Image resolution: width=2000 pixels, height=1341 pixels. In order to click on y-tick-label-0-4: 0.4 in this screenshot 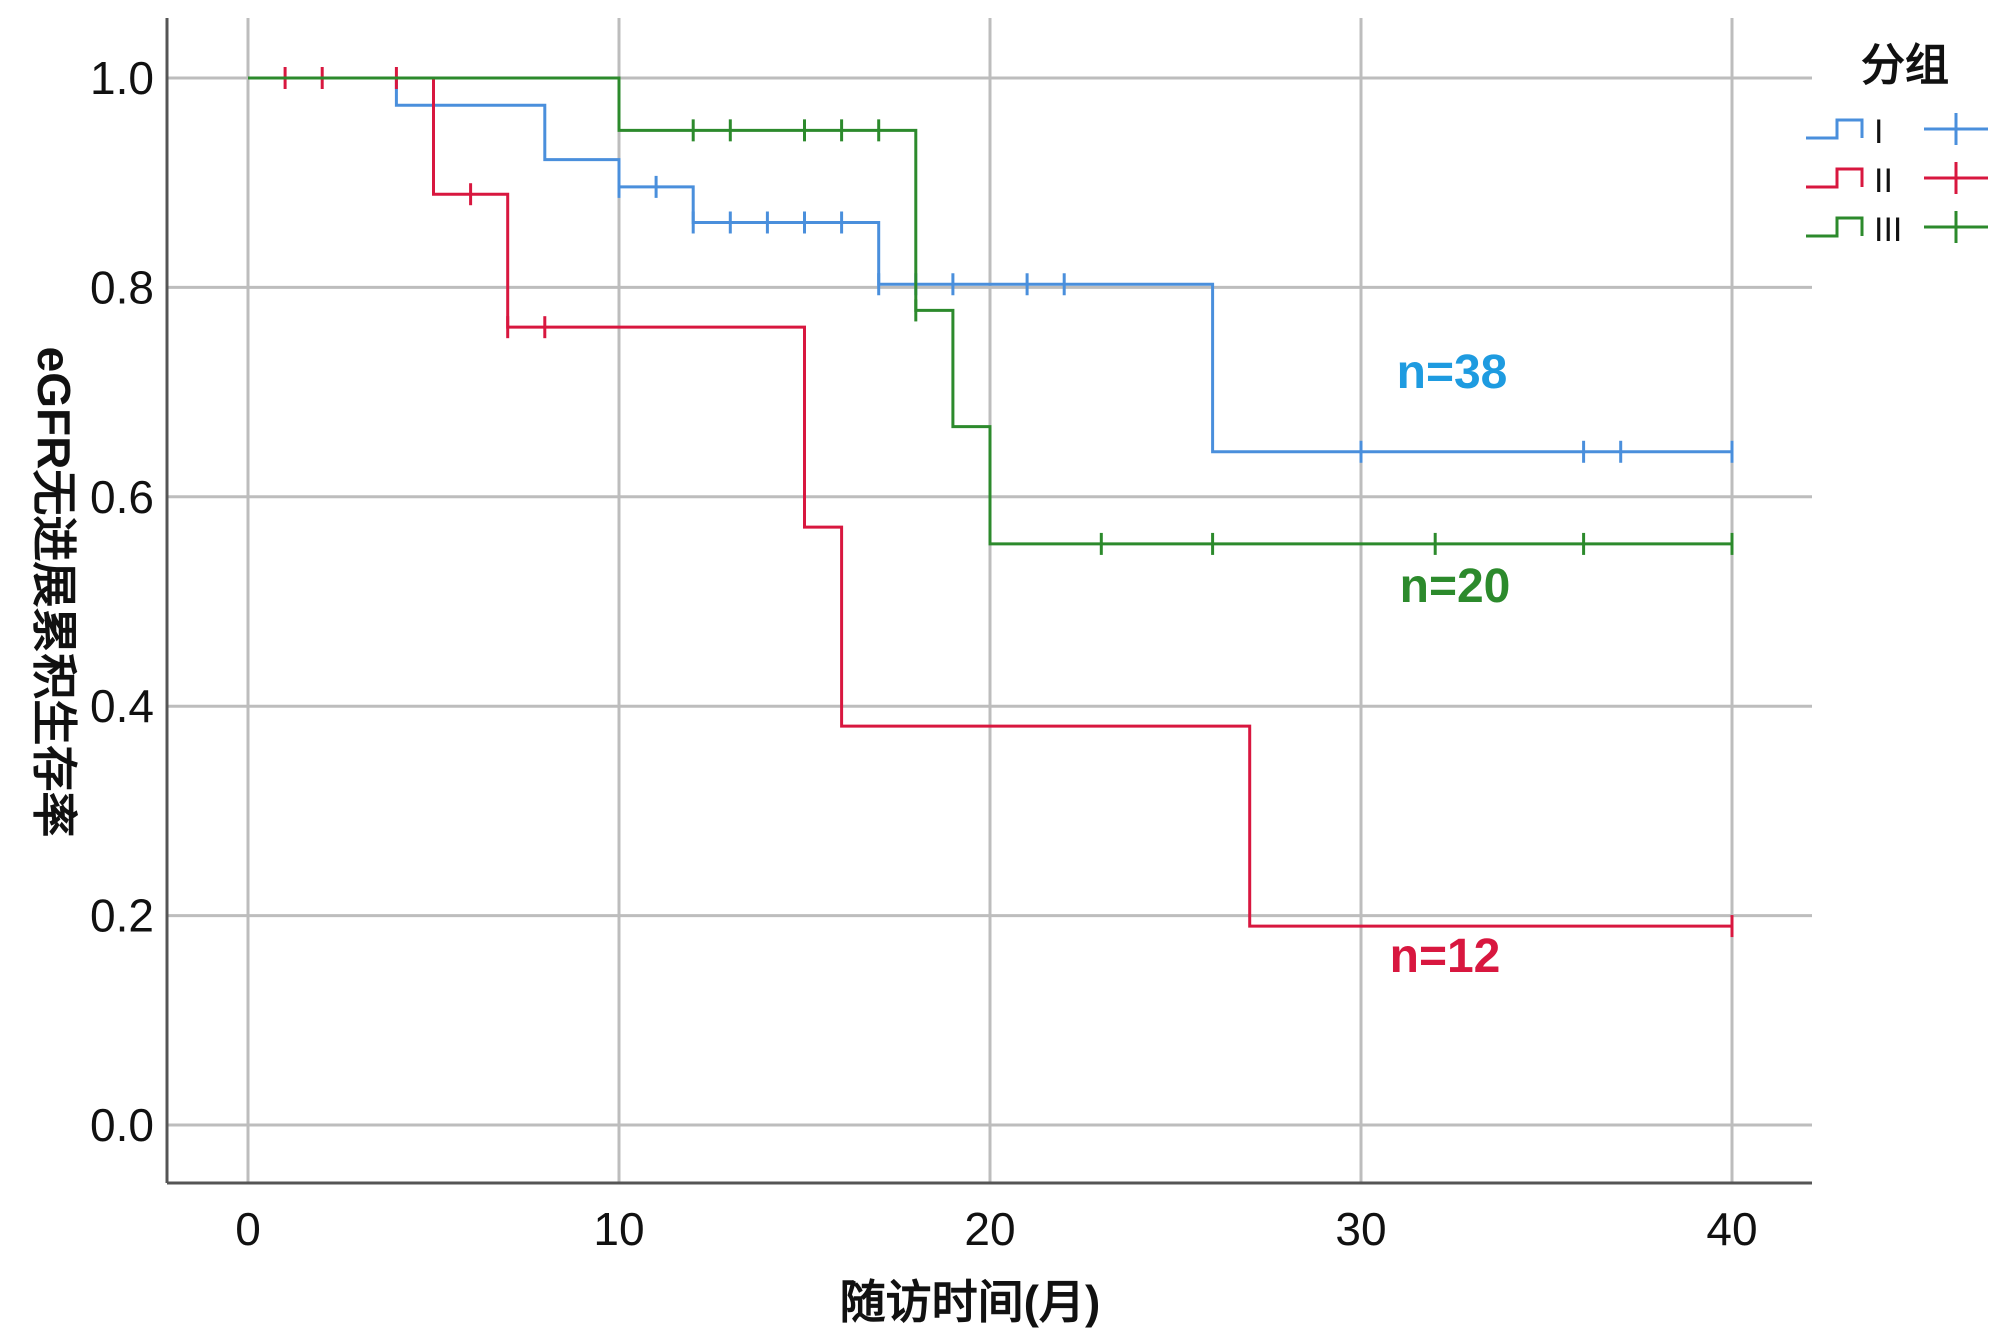, I will do `click(122, 706)`.